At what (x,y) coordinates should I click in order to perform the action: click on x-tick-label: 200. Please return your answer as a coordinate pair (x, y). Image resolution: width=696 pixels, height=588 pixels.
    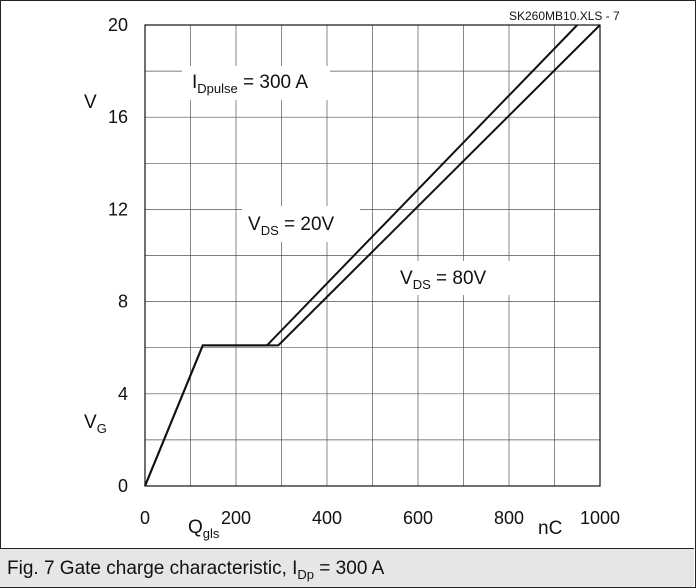
    Looking at the image, I should click on (236, 518).